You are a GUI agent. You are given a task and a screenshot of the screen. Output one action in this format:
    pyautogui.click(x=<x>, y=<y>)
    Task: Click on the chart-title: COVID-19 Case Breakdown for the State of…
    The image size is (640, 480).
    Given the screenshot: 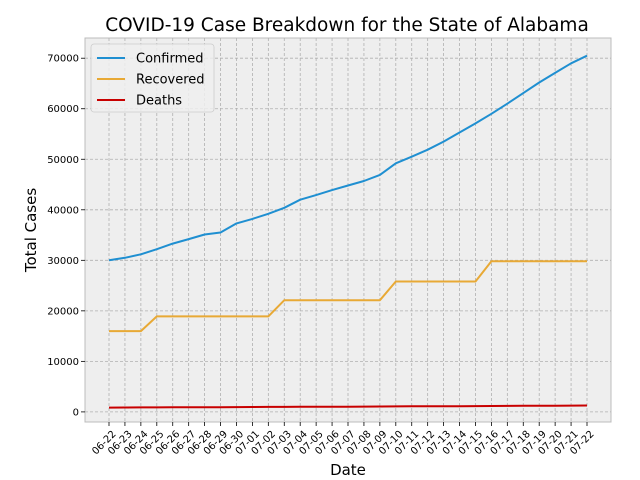 What is the action you would take?
    pyautogui.click(x=347, y=25)
    